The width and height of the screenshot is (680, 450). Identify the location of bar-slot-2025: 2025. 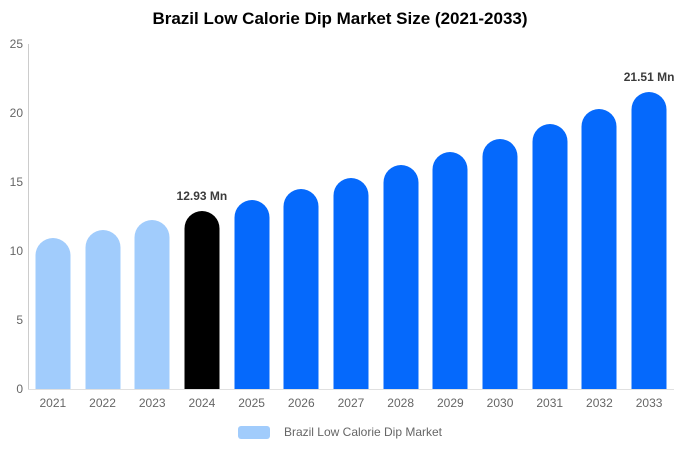
(252, 227).